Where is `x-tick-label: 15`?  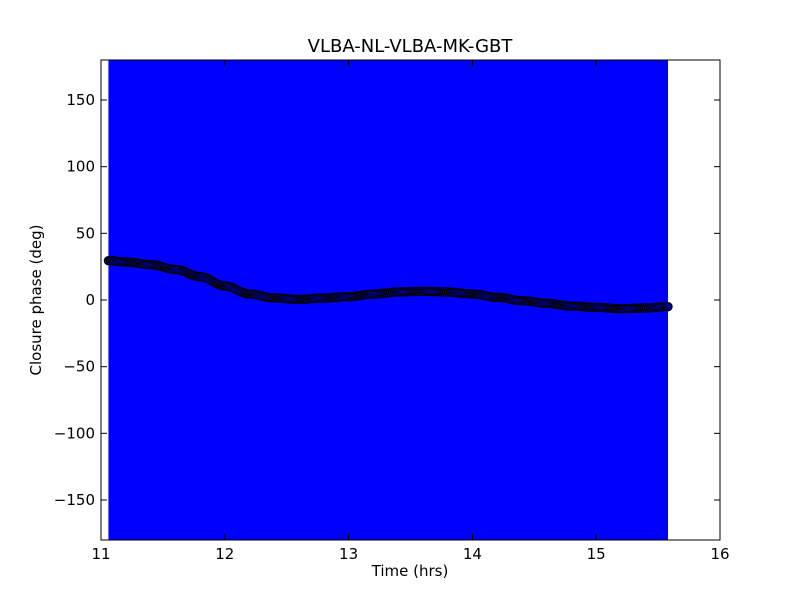 x-tick-label: 15 is located at coordinates (596, 554).